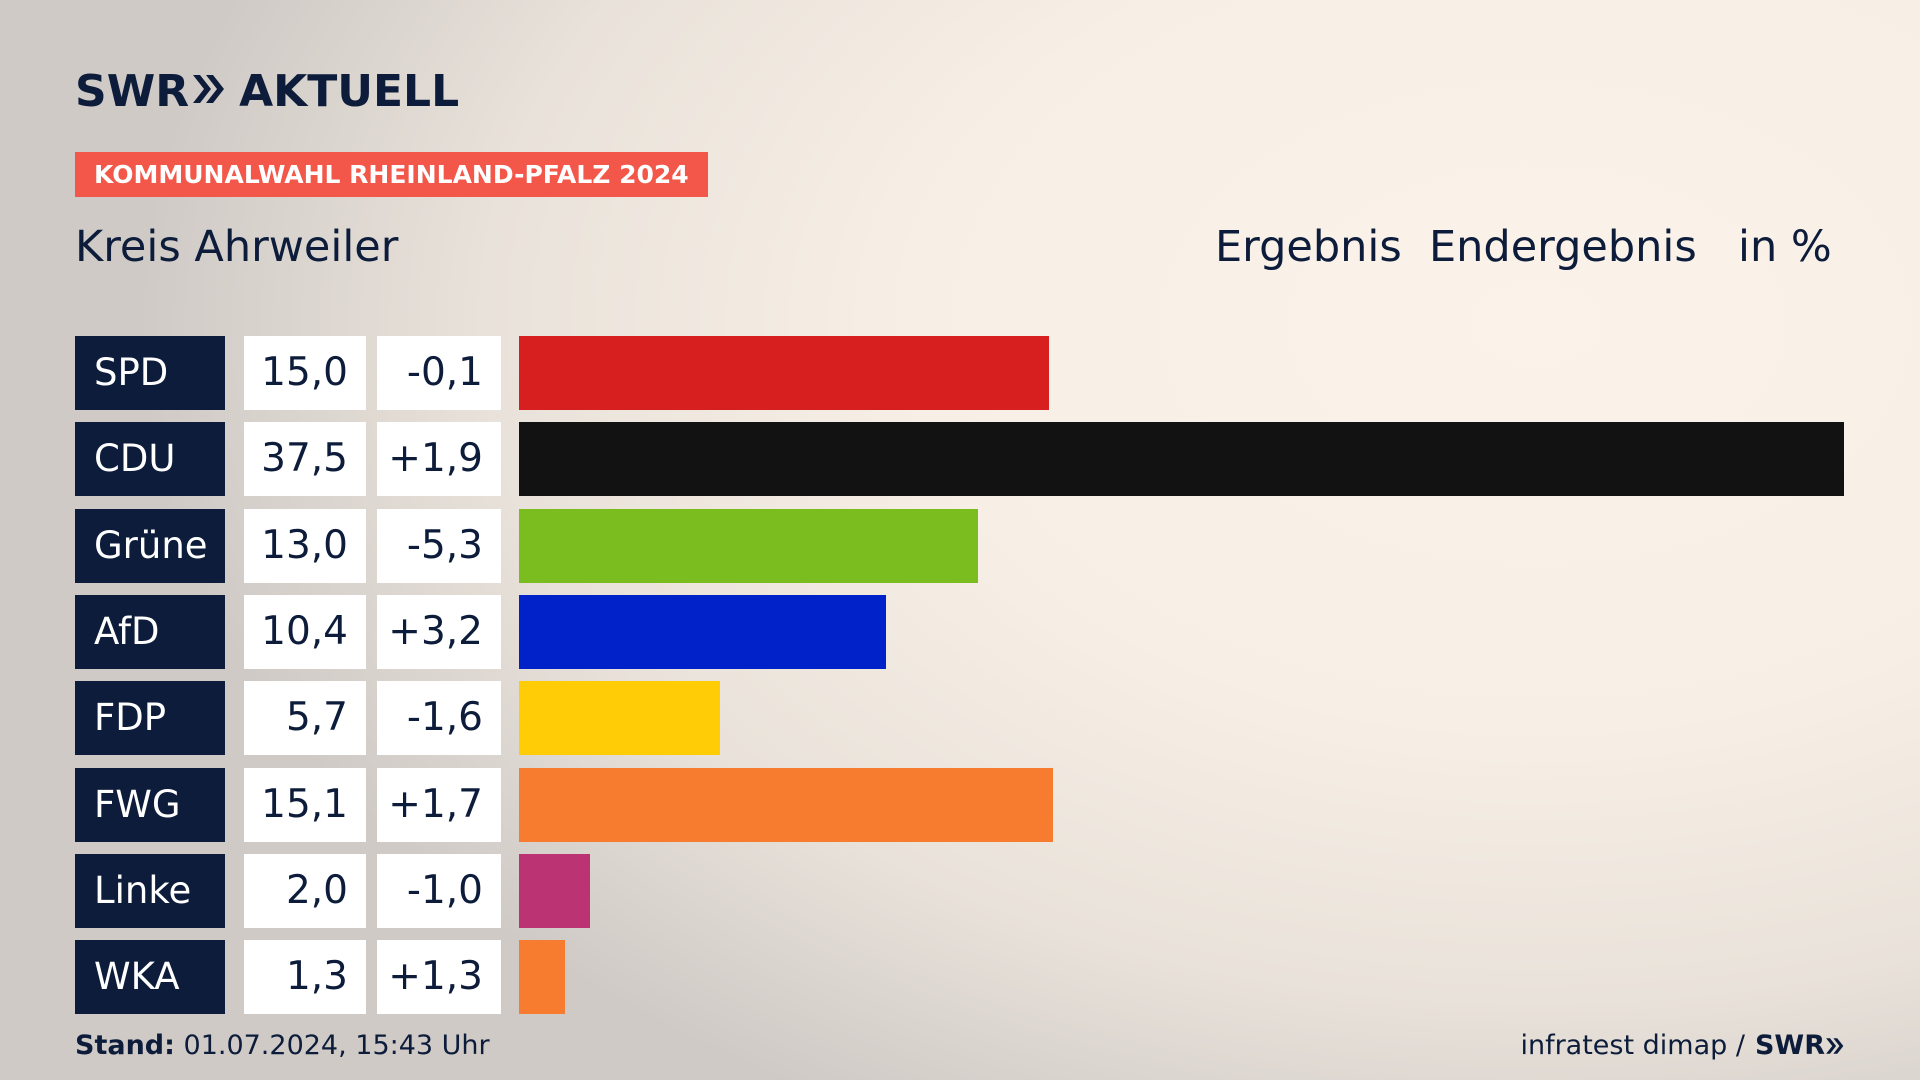  What do you see at coordinates (349, 91) in the screenshot?
I see `logo-aktuell-text: AKTUELL` at bounding box center [349, 91].